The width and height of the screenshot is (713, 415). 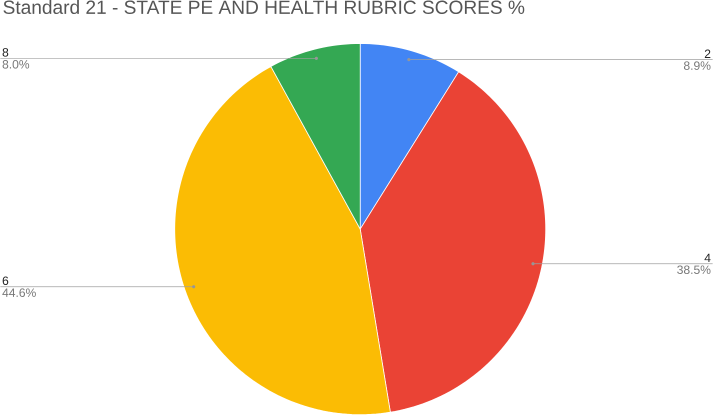 What do you see at coordinates (16, 64) in the screenshot?
I see `data-label: 8.0%` at bounding box center [16, 64].